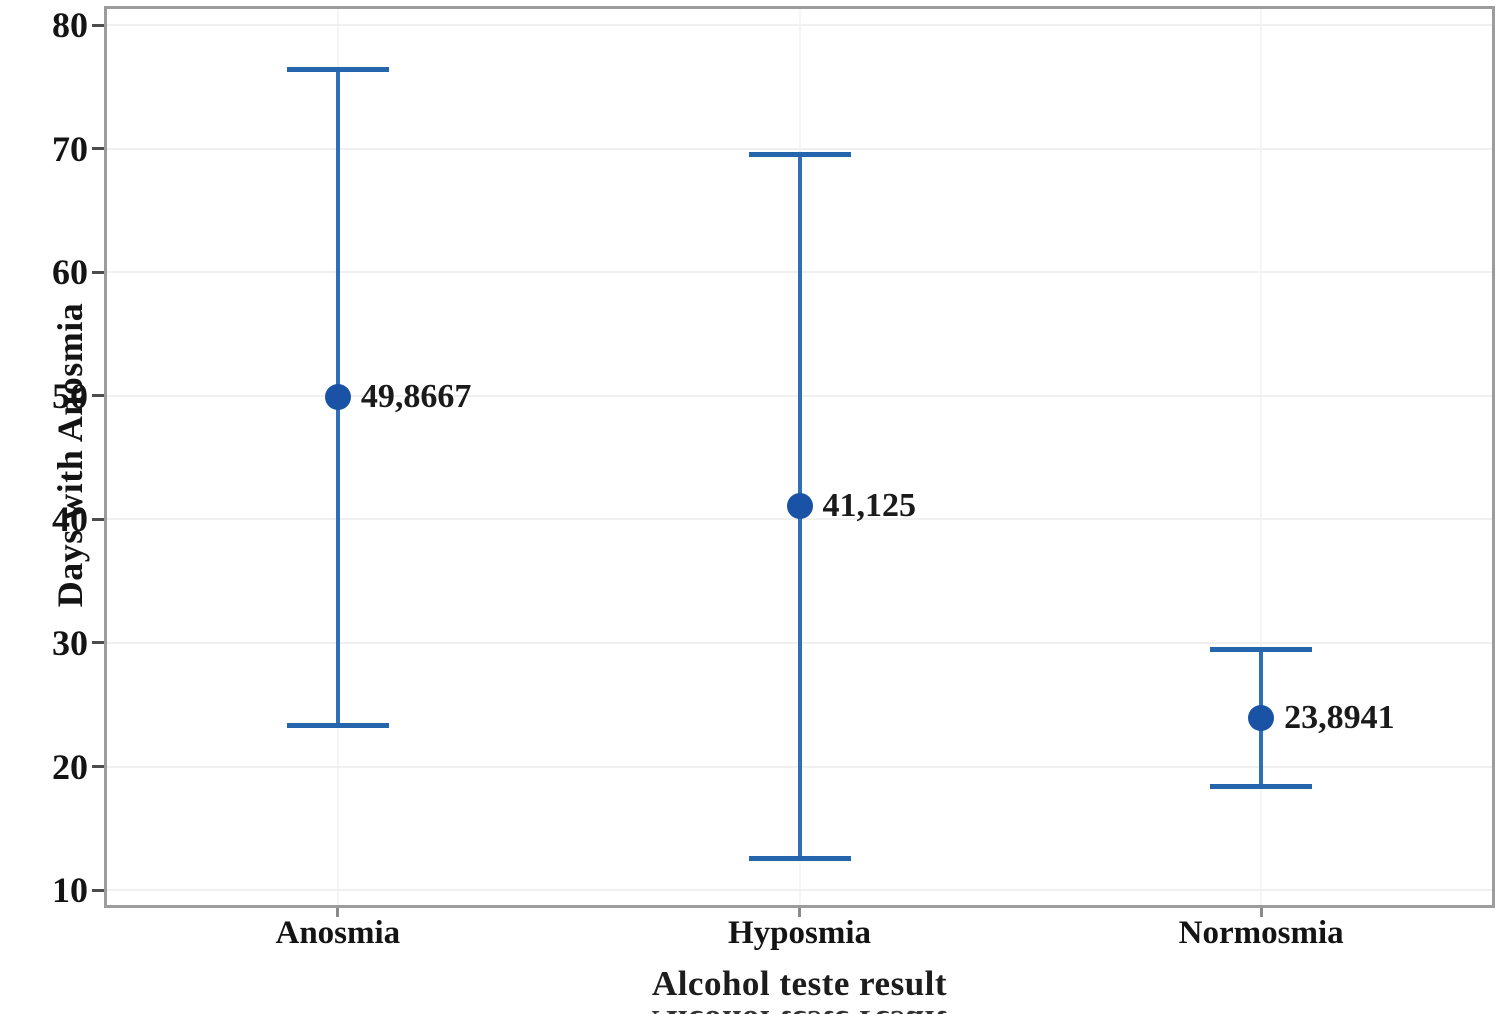 The height and width of the screenshot is (1014, 1500). I want to click on x-tick-label: Anosmia, so click(338, 933).